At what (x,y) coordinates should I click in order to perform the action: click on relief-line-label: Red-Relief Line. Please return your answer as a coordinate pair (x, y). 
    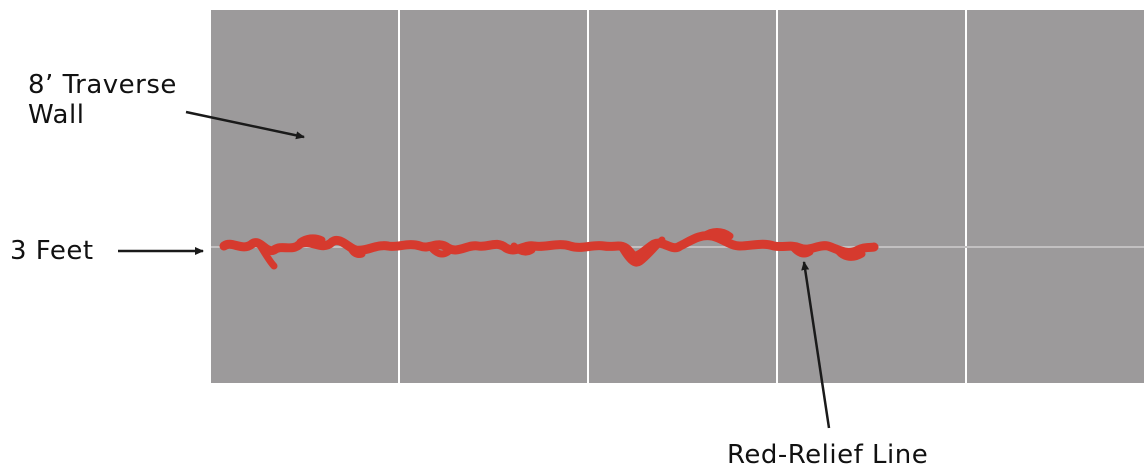
    Looking at the image, I should click on (828, 455).